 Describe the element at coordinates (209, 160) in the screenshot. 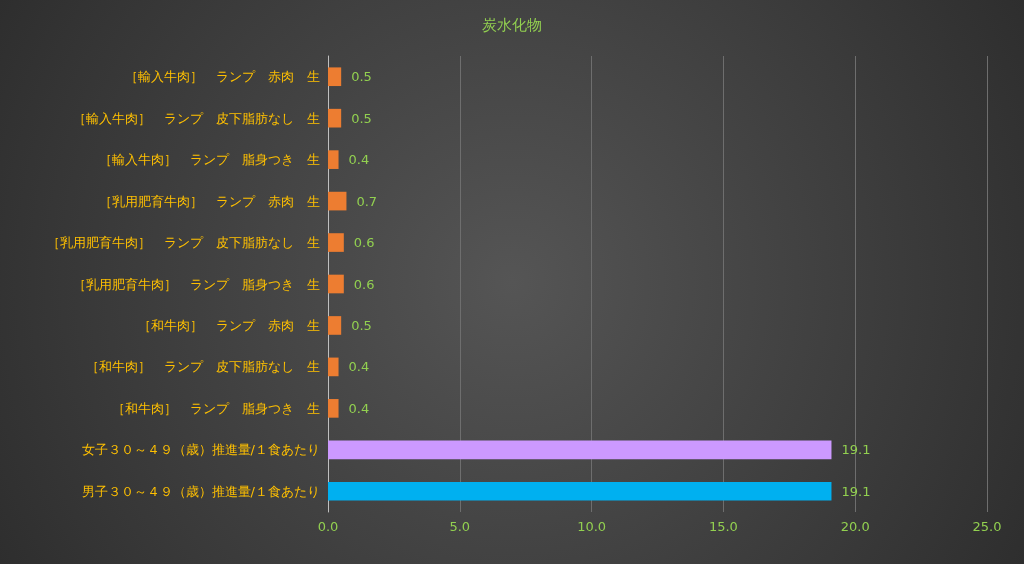

I see `y-tick-label: ［輸入牛肉］ ランプ 脂身つき 生` at that location.